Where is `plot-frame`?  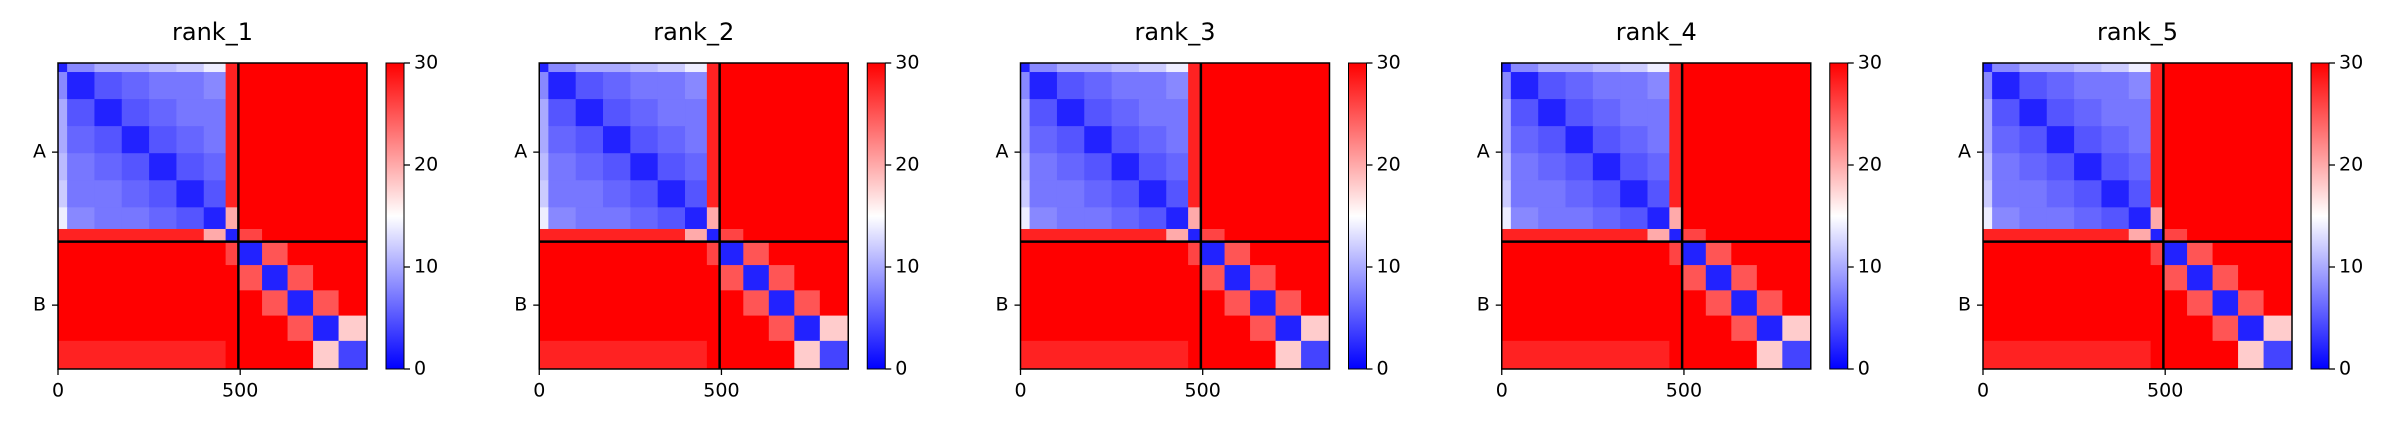 plot-frame is located at coordinates (693, 216).